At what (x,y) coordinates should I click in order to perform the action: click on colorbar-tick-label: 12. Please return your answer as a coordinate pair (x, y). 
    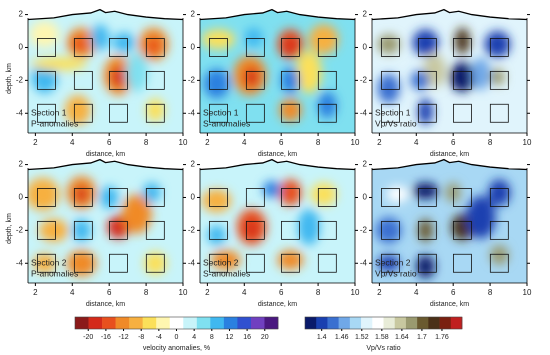
    Looking at the image, I should click on (230, 337).